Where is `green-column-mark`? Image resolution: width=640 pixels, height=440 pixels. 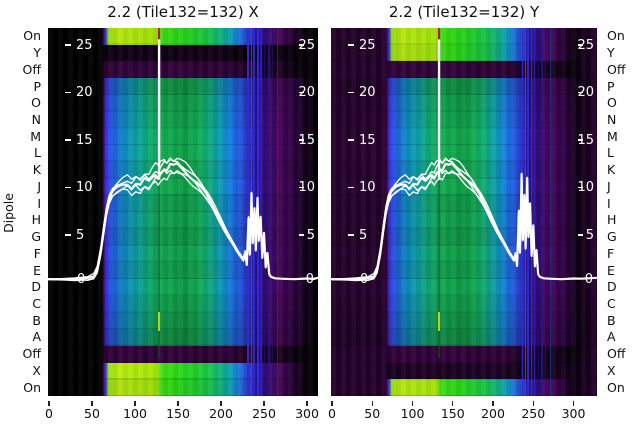
green-column-mark is located at coordinates (159, 232).